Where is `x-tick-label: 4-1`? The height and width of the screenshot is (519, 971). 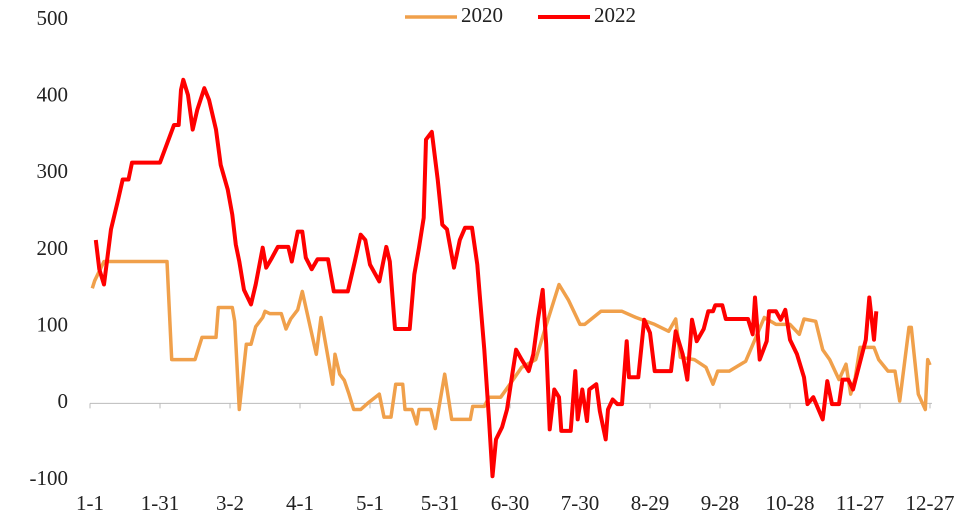 x-tick-label: 4-1 is located at coordinates (300, 503).